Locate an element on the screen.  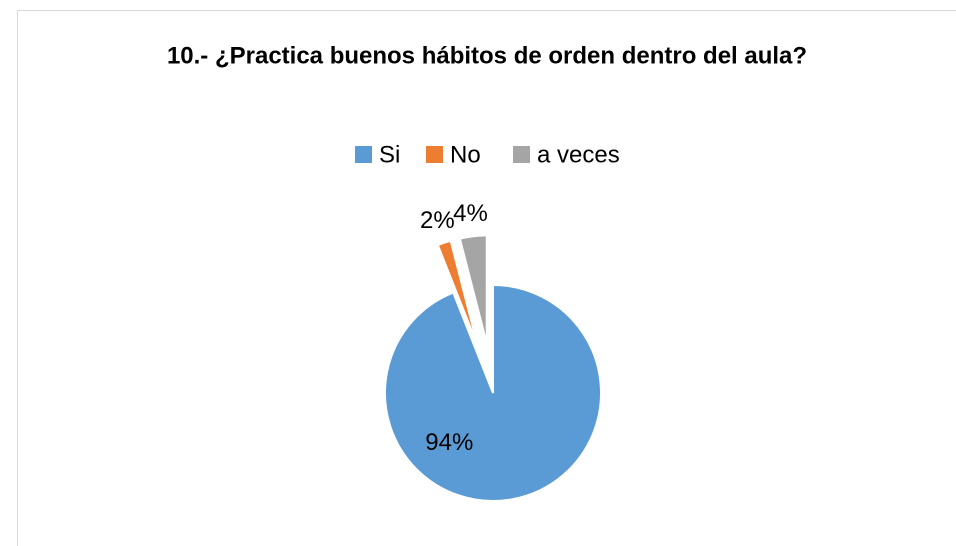
data-label: 94% is located at coordinates (449, 442).